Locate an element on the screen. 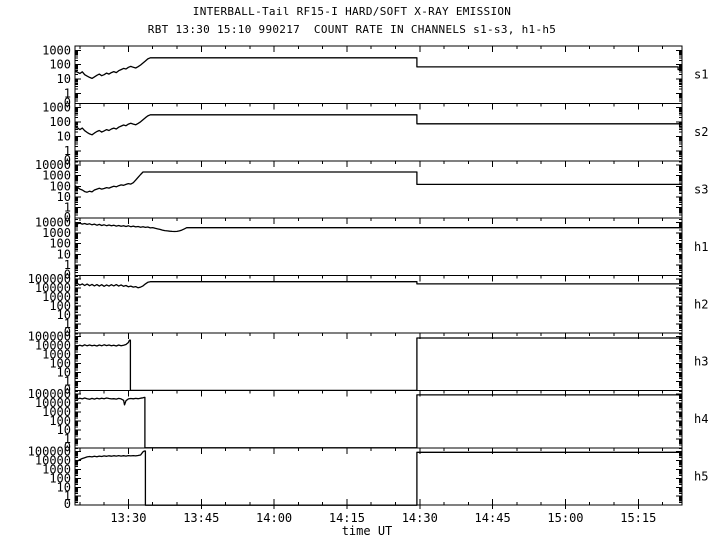  x-axis-label: time UT is located at coordinates (367, 531).